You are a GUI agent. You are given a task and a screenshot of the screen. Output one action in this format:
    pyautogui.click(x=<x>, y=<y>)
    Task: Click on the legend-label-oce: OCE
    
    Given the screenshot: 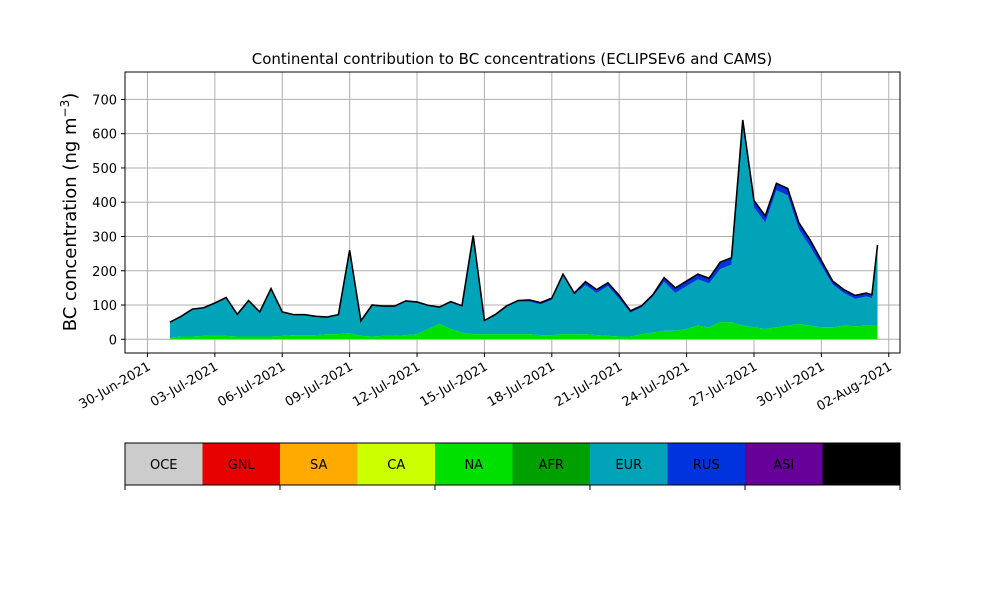 What is the action you would take?
    pyautogui.click(x=164, y=465)
    